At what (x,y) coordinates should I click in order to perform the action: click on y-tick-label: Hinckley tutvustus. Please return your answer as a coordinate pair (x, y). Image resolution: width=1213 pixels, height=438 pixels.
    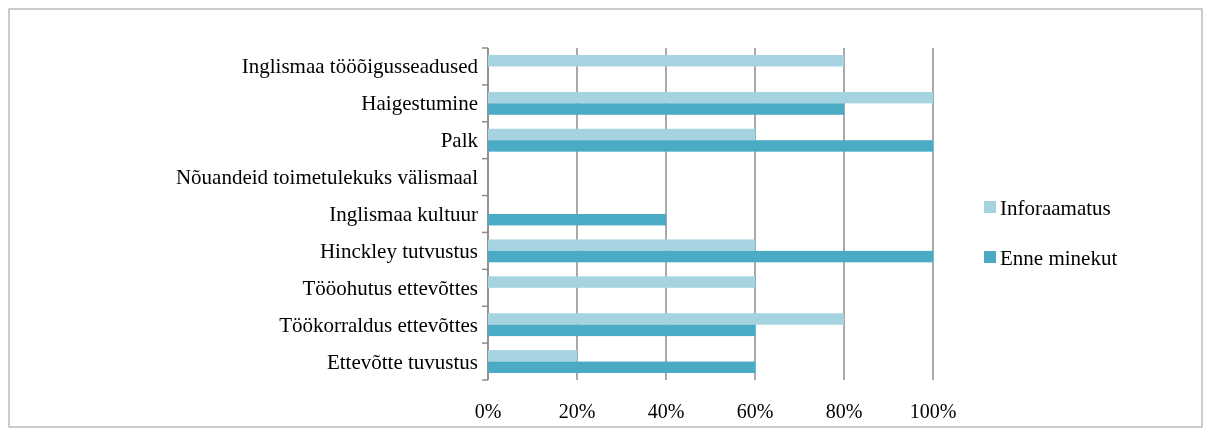
    Looking at the image, I should click on (398, 250).